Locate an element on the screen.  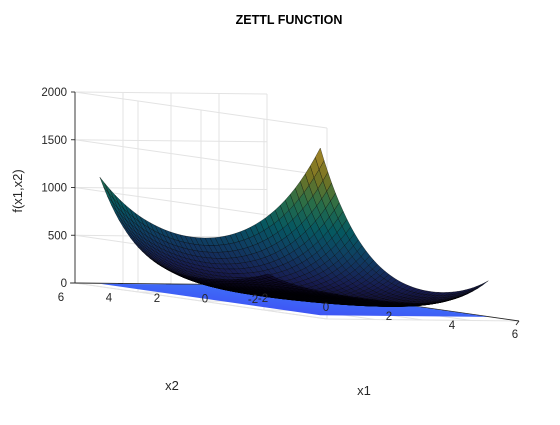
x-tick-label: 0 is located at coordinates (326, 308).